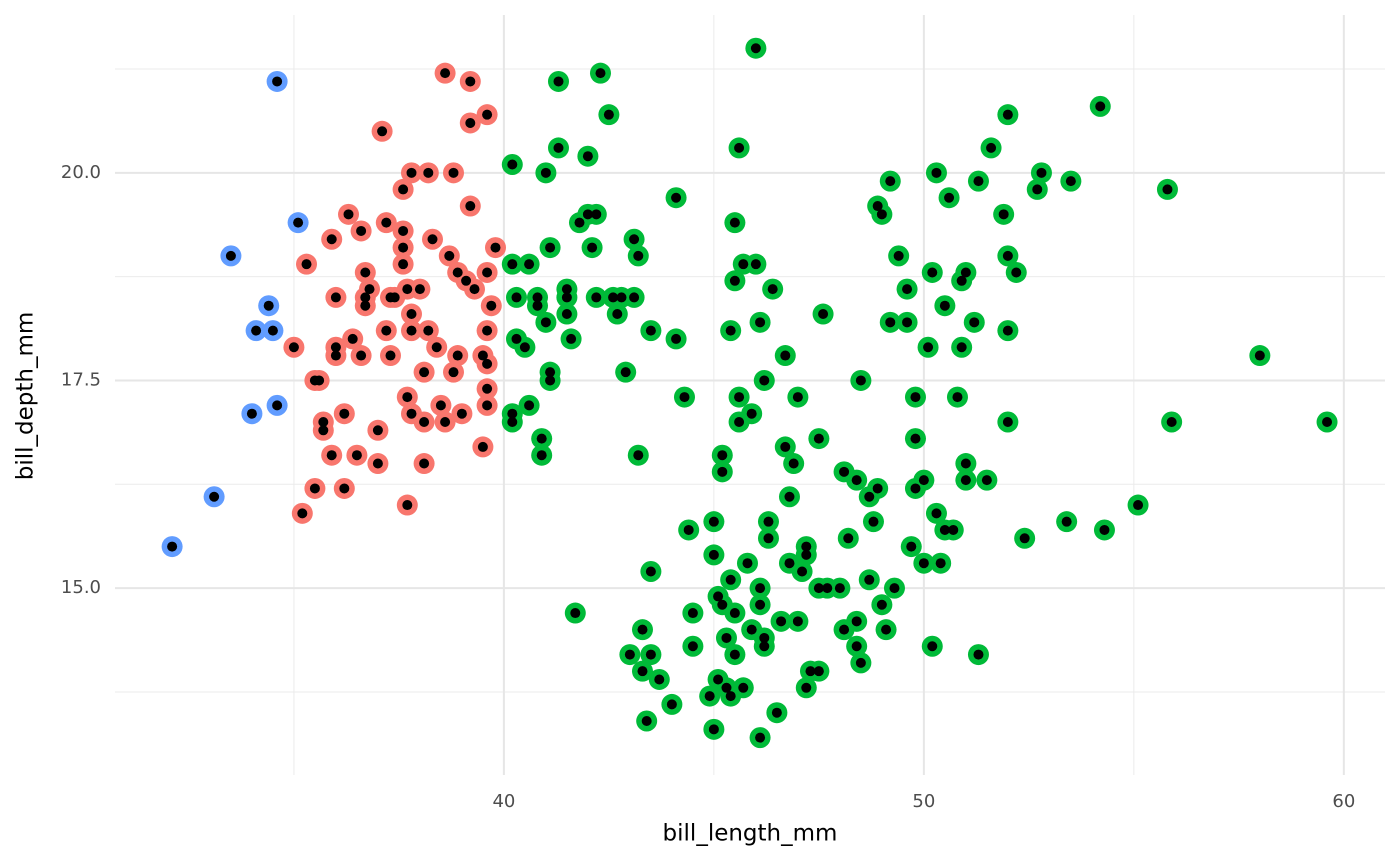 This screenshot has height=865, width=1400. What do you see at coordinates (81, 172) in the screenshot?
I see `y-tick-label: 20.0` at bounding box center [81, 172].